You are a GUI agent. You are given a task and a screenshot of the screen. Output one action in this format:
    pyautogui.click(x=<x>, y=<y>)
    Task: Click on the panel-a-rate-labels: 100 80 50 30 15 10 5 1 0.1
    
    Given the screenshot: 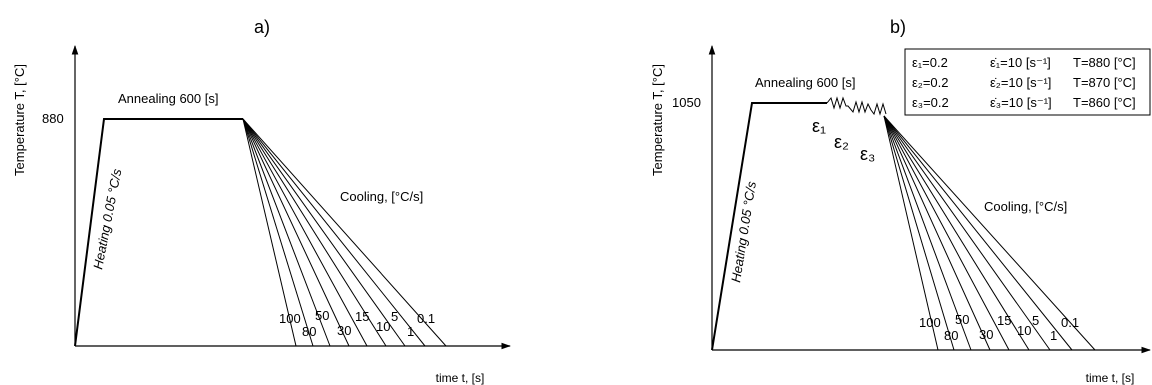 What is the action you would take?
    pyautogui.click(x=357, y=323)
    